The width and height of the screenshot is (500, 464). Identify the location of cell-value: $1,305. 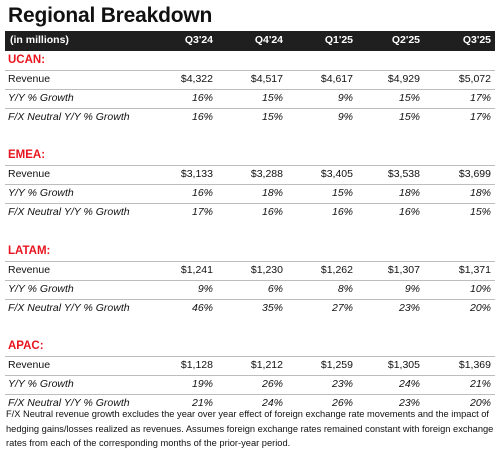
(403, 365).